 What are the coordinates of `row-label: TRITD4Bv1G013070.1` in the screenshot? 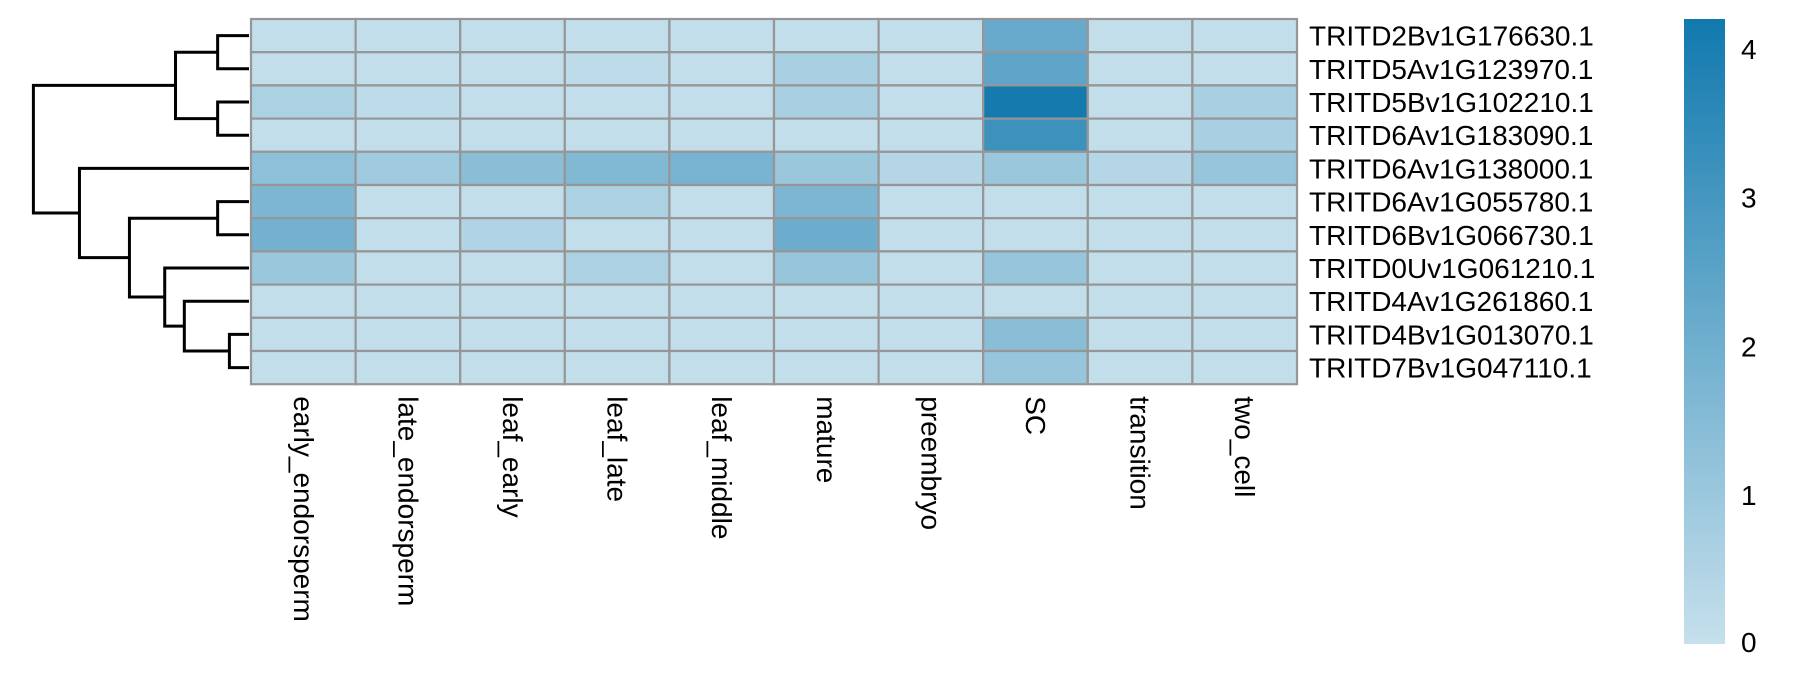 It's located at (1451, 334).